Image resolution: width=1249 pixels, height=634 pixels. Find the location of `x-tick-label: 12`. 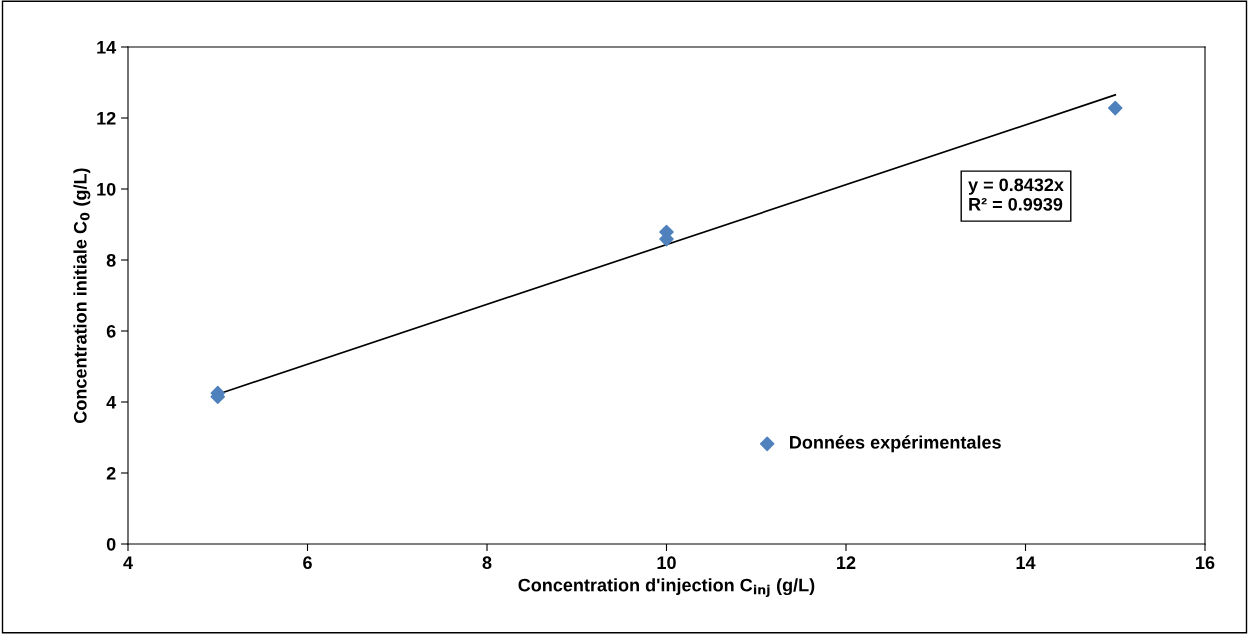

x-tick-label: 12 is located at coordinates (846, 562).